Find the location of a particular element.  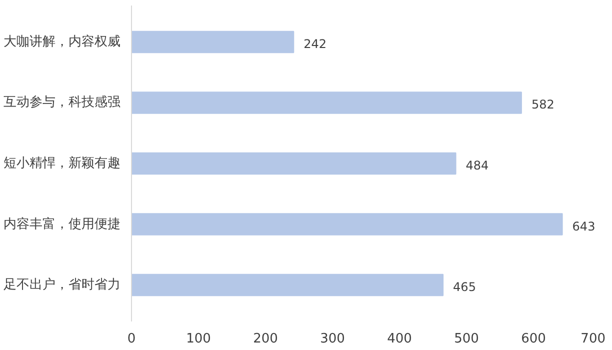

x-tick-label: 300 is located at coordinates (332, 339).